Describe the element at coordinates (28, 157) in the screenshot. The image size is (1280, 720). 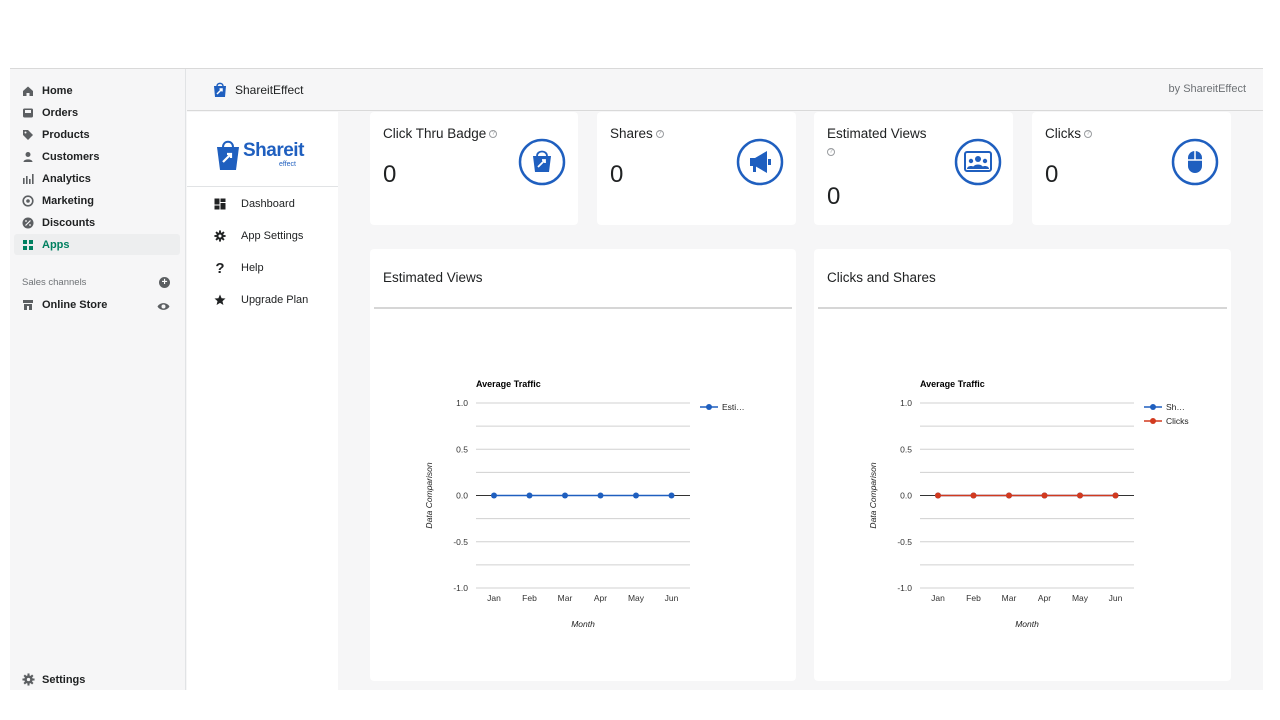
I see `person-icon` at that location.